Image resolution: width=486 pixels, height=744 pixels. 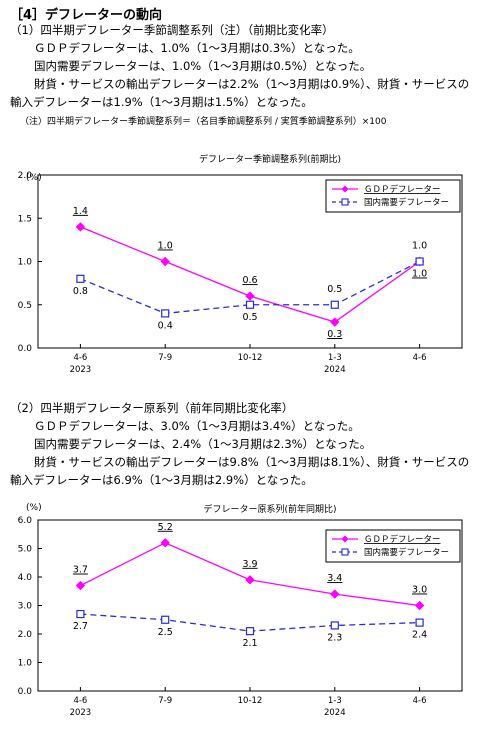 What do you see at coordinates (80, 211) in the screenshot?
I see `data-label: 1.4` at bounding box center [80, 211].